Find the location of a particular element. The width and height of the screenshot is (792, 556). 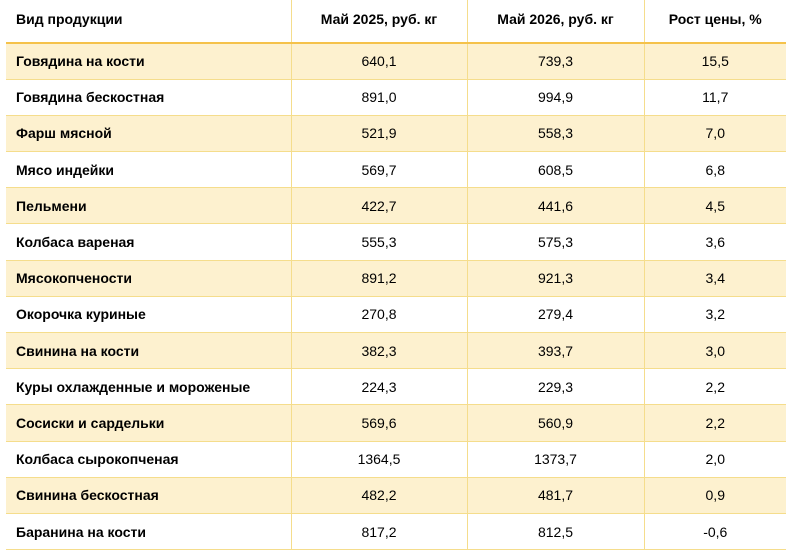

cell-price-growth: -0,6 is located at coordinates (714, 531).